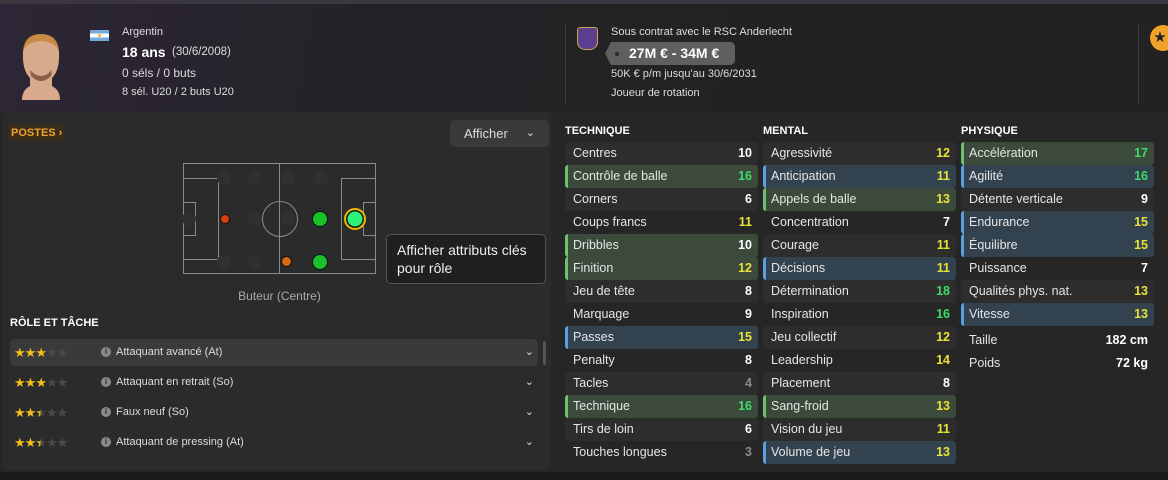  I want to click on roles-scrollbar, so click(544, 353).